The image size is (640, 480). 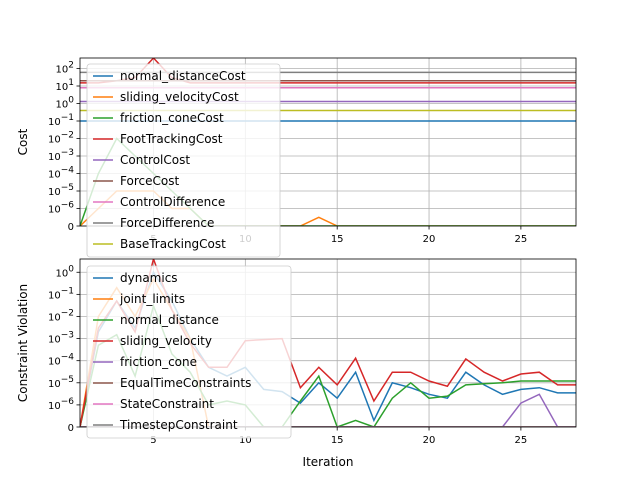 I want to click on x-tick-label: 5, so click(x=153, y=440).